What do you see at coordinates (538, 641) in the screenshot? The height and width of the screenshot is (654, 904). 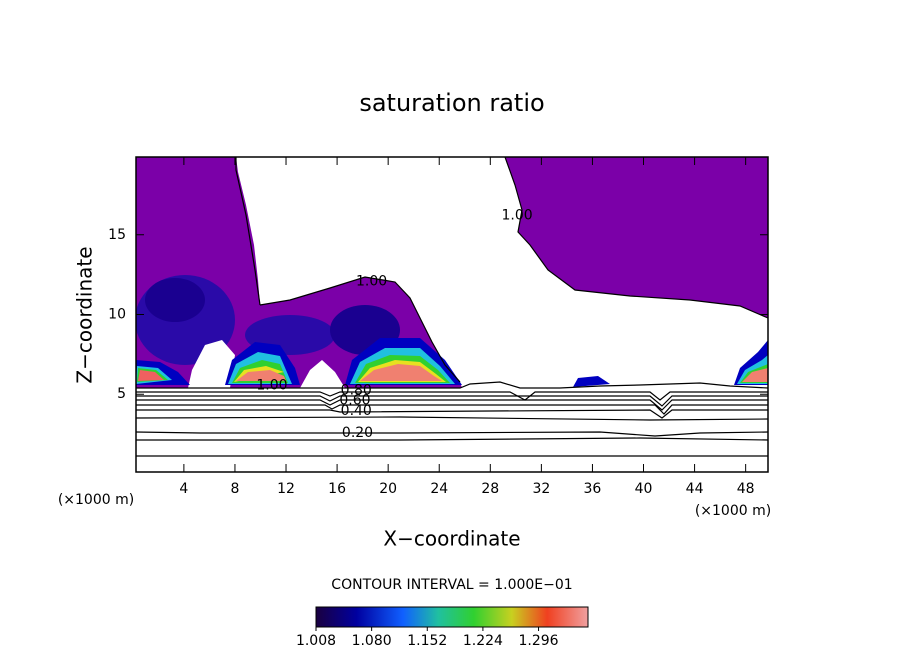 I see `colorbar-tick-label: 1.296` at bounding box center [538, 641].